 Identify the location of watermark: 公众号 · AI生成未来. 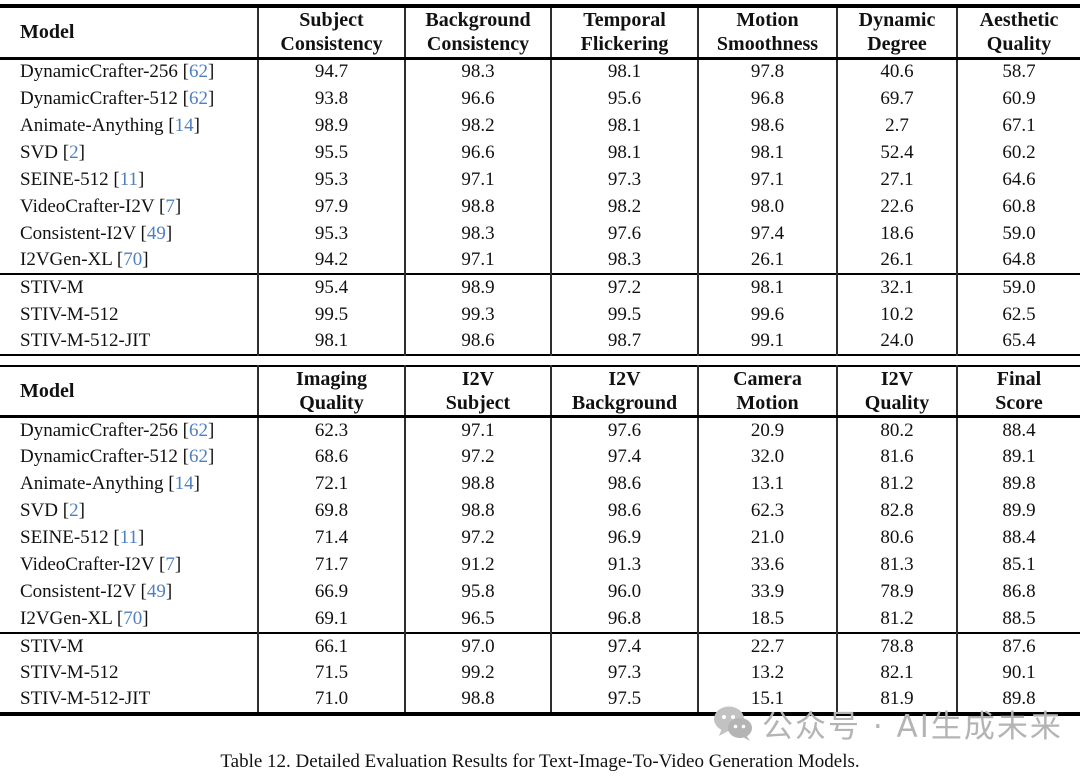
(887, 723).